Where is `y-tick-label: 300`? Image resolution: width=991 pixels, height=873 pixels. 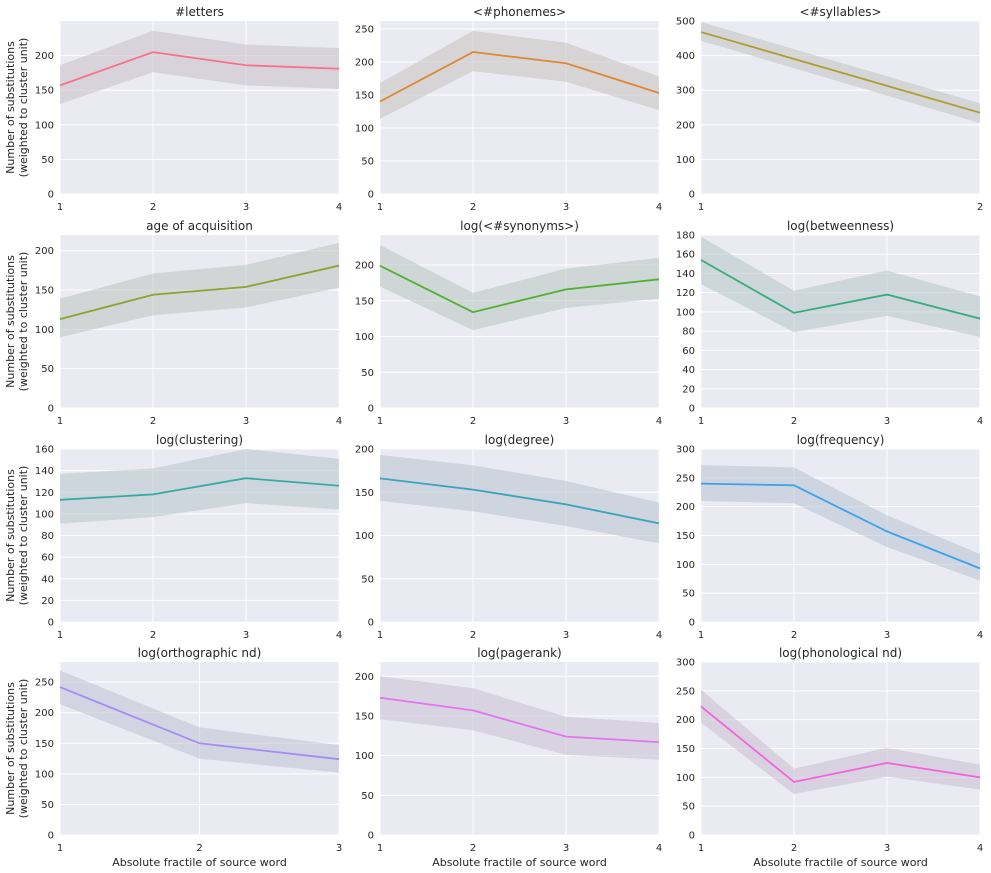 y-tick-label: 300 is located at coordinates (685, 663).